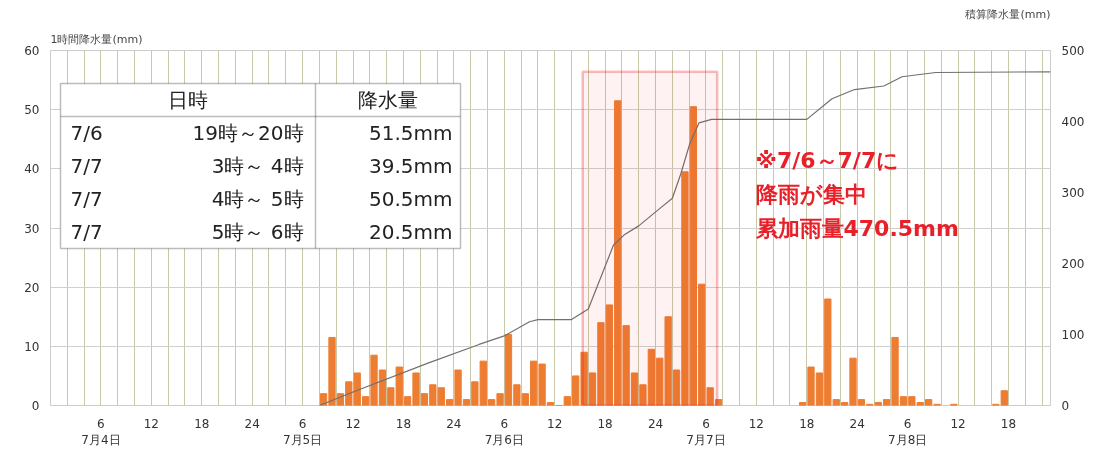  I want to click on y2-tick-label: 0, so click(1065, 406).